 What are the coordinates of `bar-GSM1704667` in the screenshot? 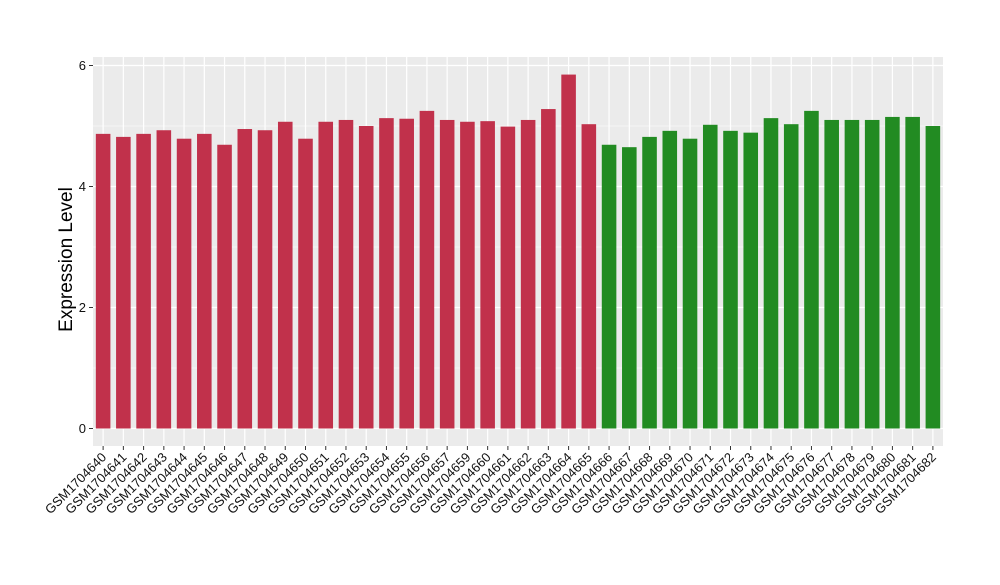 It's located at (629, 288).